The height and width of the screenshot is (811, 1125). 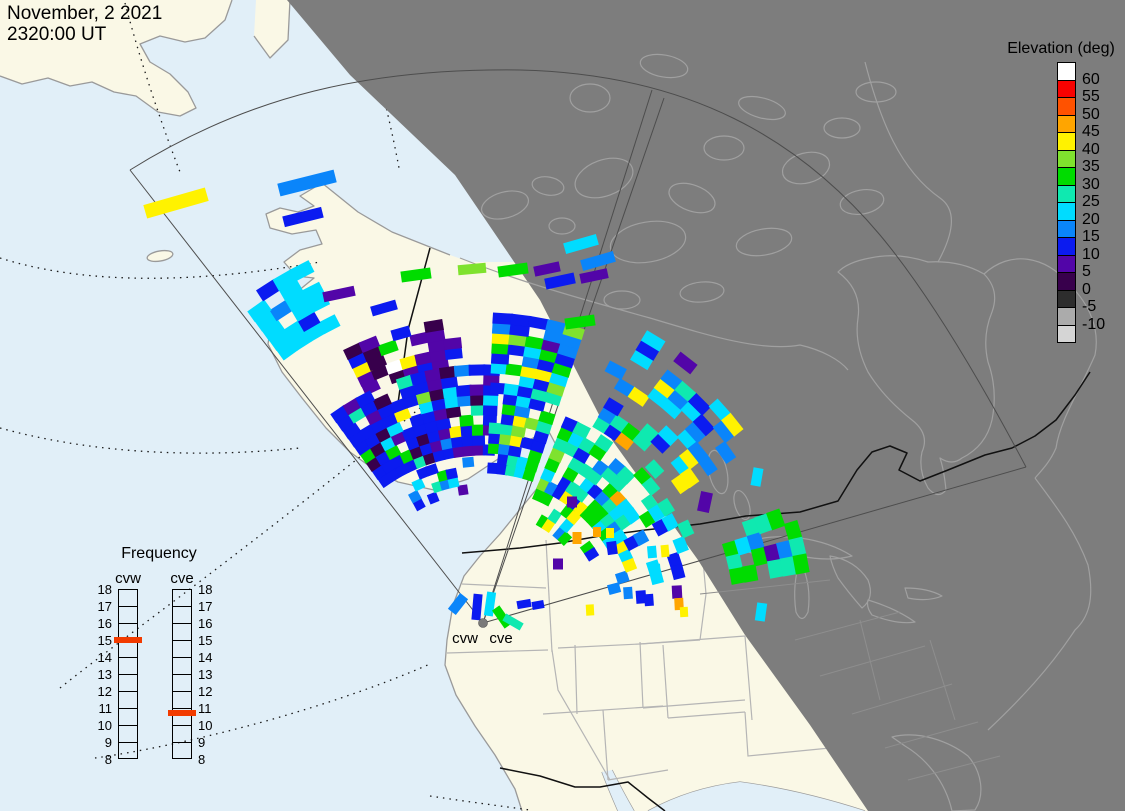 I want to click on radar-site-label: cvw, so click(x=465, y=638).